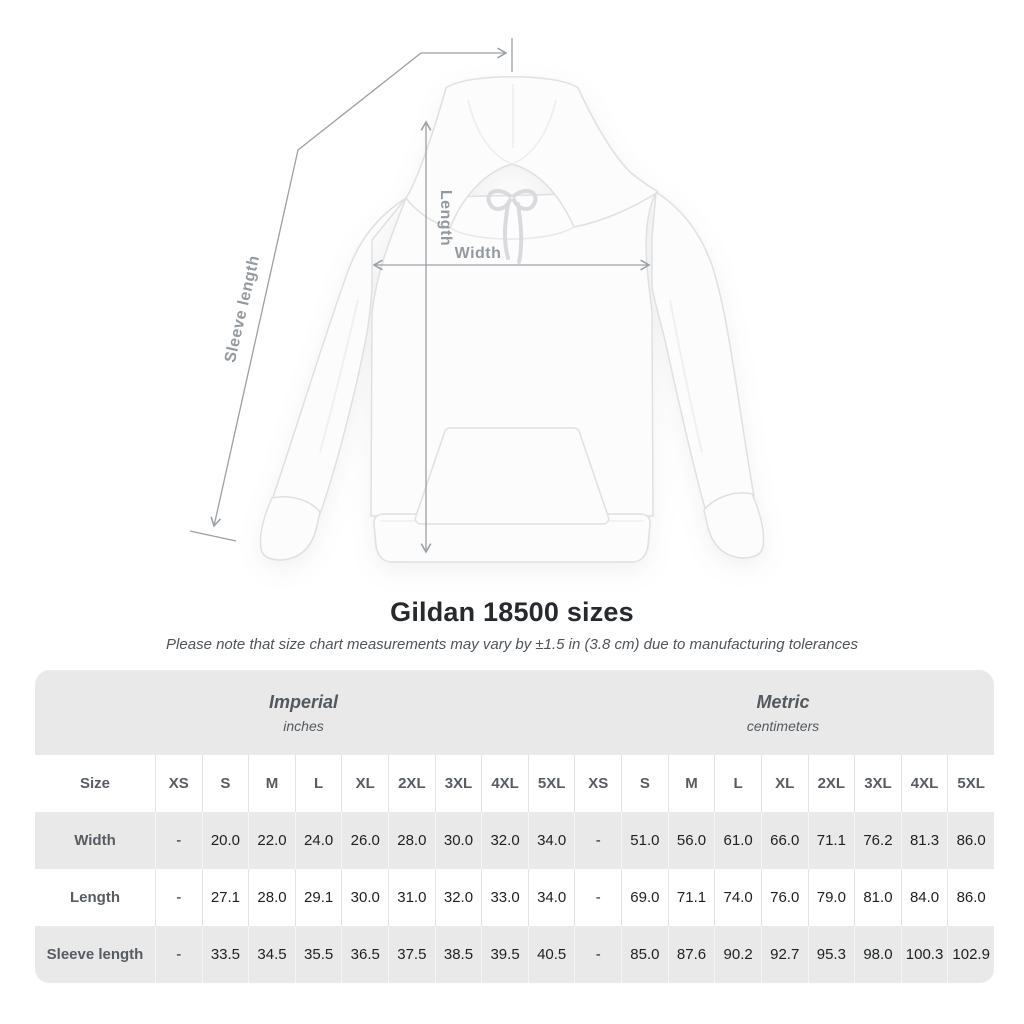  What do you see at coordinates (783, 701) in the screenshot?
I see `metric-title: Metric` at bounding box center [783, 701].